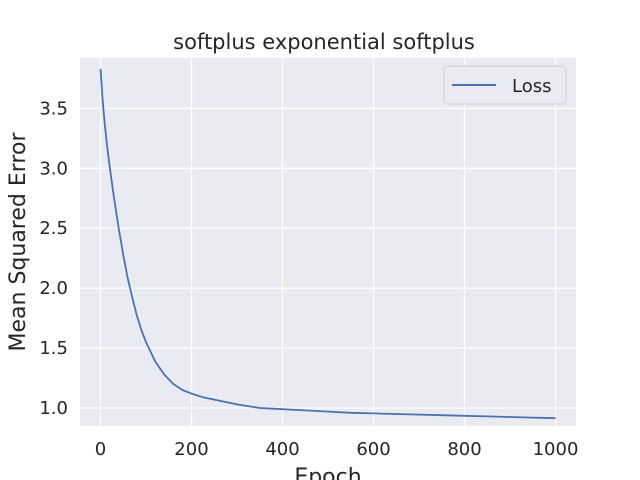 Image resolution: width=640 pixels, height=480 pixels. I want to click on legend-box, so click(505, 85).